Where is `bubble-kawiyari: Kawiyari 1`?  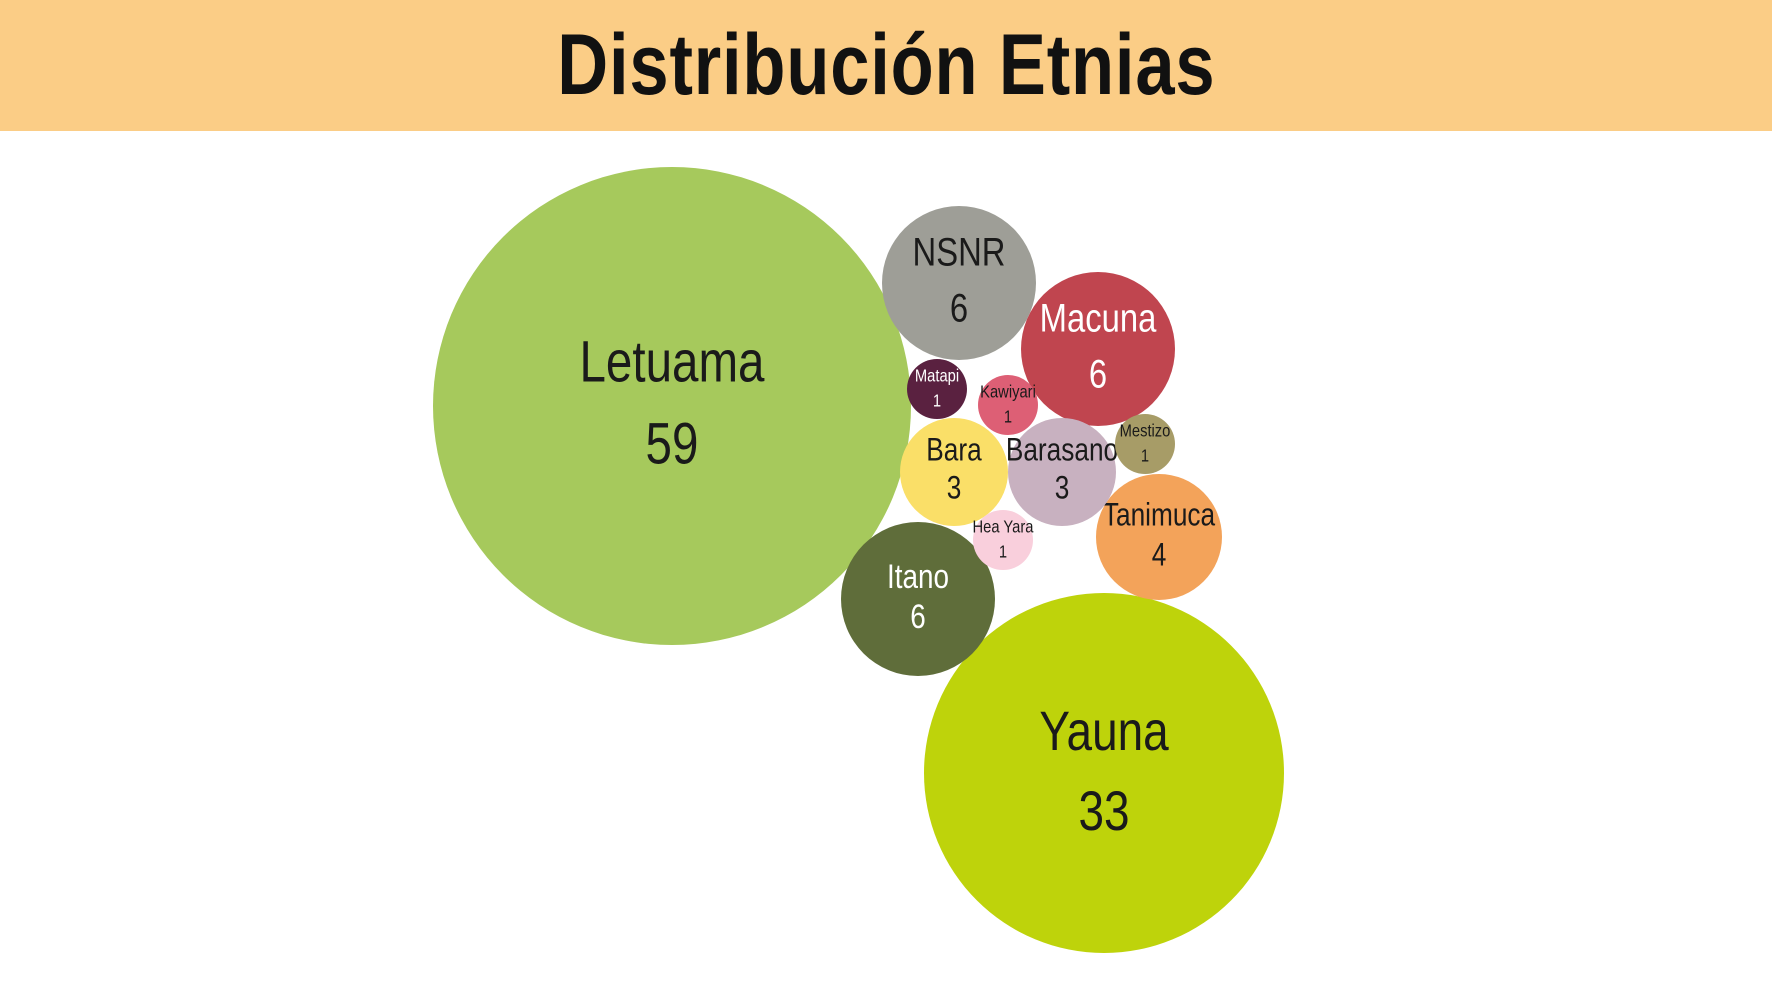 bubble-kawiyari: Kawiyari 1 is located at coordinates (1008, 405).